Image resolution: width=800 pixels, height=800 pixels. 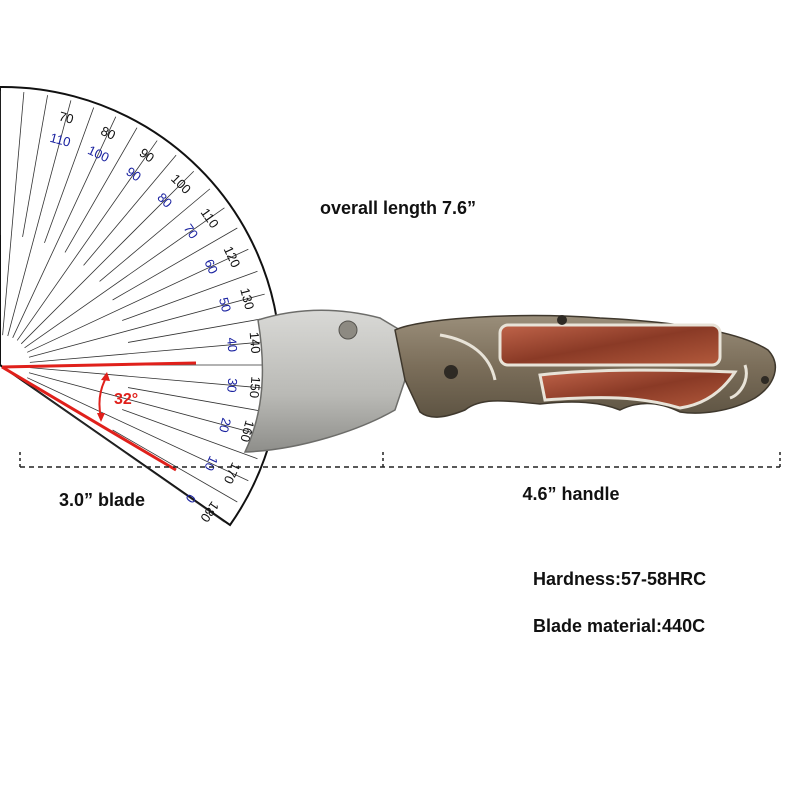 I want to click on thumb-stud, so click(x=348, y=330).